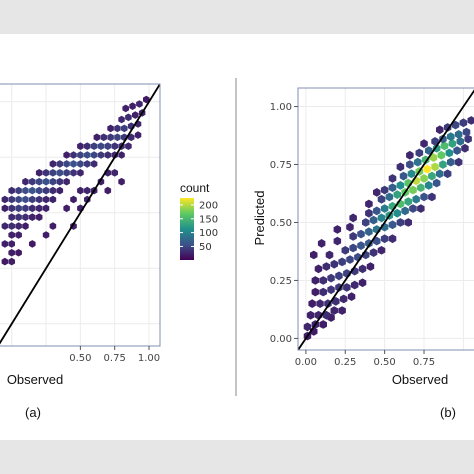 The image size is (474, 474). What do you see at coordinates (259, 218) in the screenshot?
I see `panel-b-y-axis-title: Predicted` at bounding box center [259, 218].